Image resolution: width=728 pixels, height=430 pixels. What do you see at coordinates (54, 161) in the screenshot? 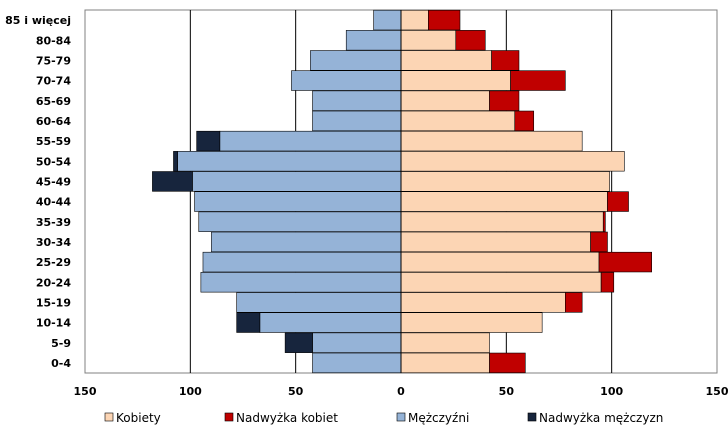
I see `category-label: 50-54` at bounding box center [54, 161].